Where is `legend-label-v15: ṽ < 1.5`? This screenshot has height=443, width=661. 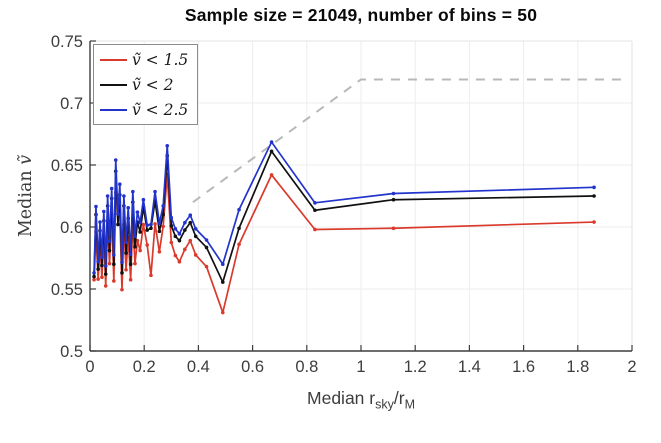
legend-label-v15: ṽ < 1.5 is located at coordinates (160, 59).